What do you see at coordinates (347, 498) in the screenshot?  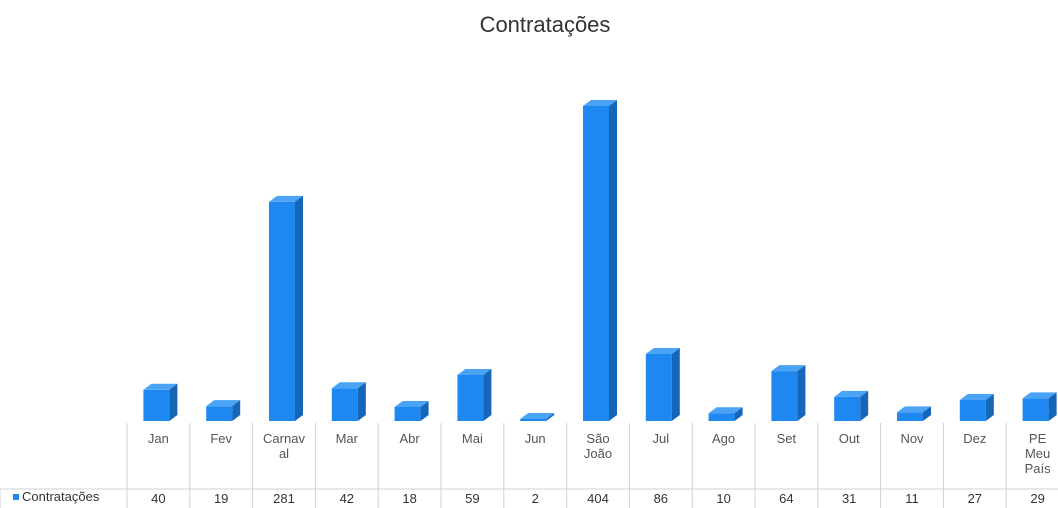 I see `value-label: 42` at bounding box center [347, 498].